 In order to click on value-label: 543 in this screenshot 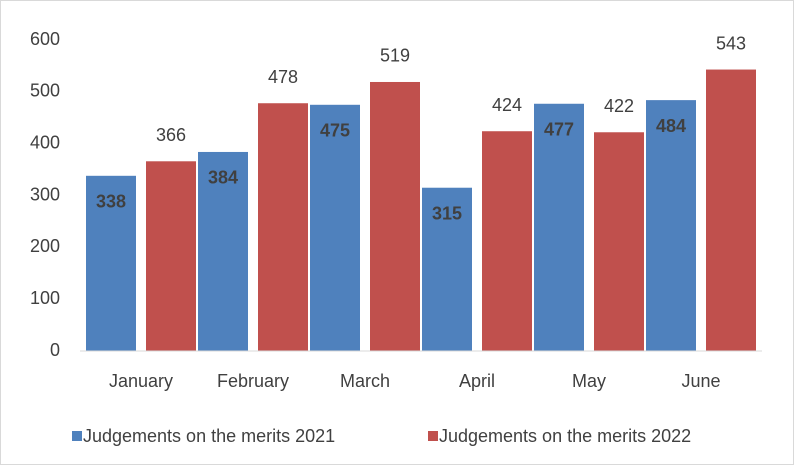, I will do `click(731, 43)`.